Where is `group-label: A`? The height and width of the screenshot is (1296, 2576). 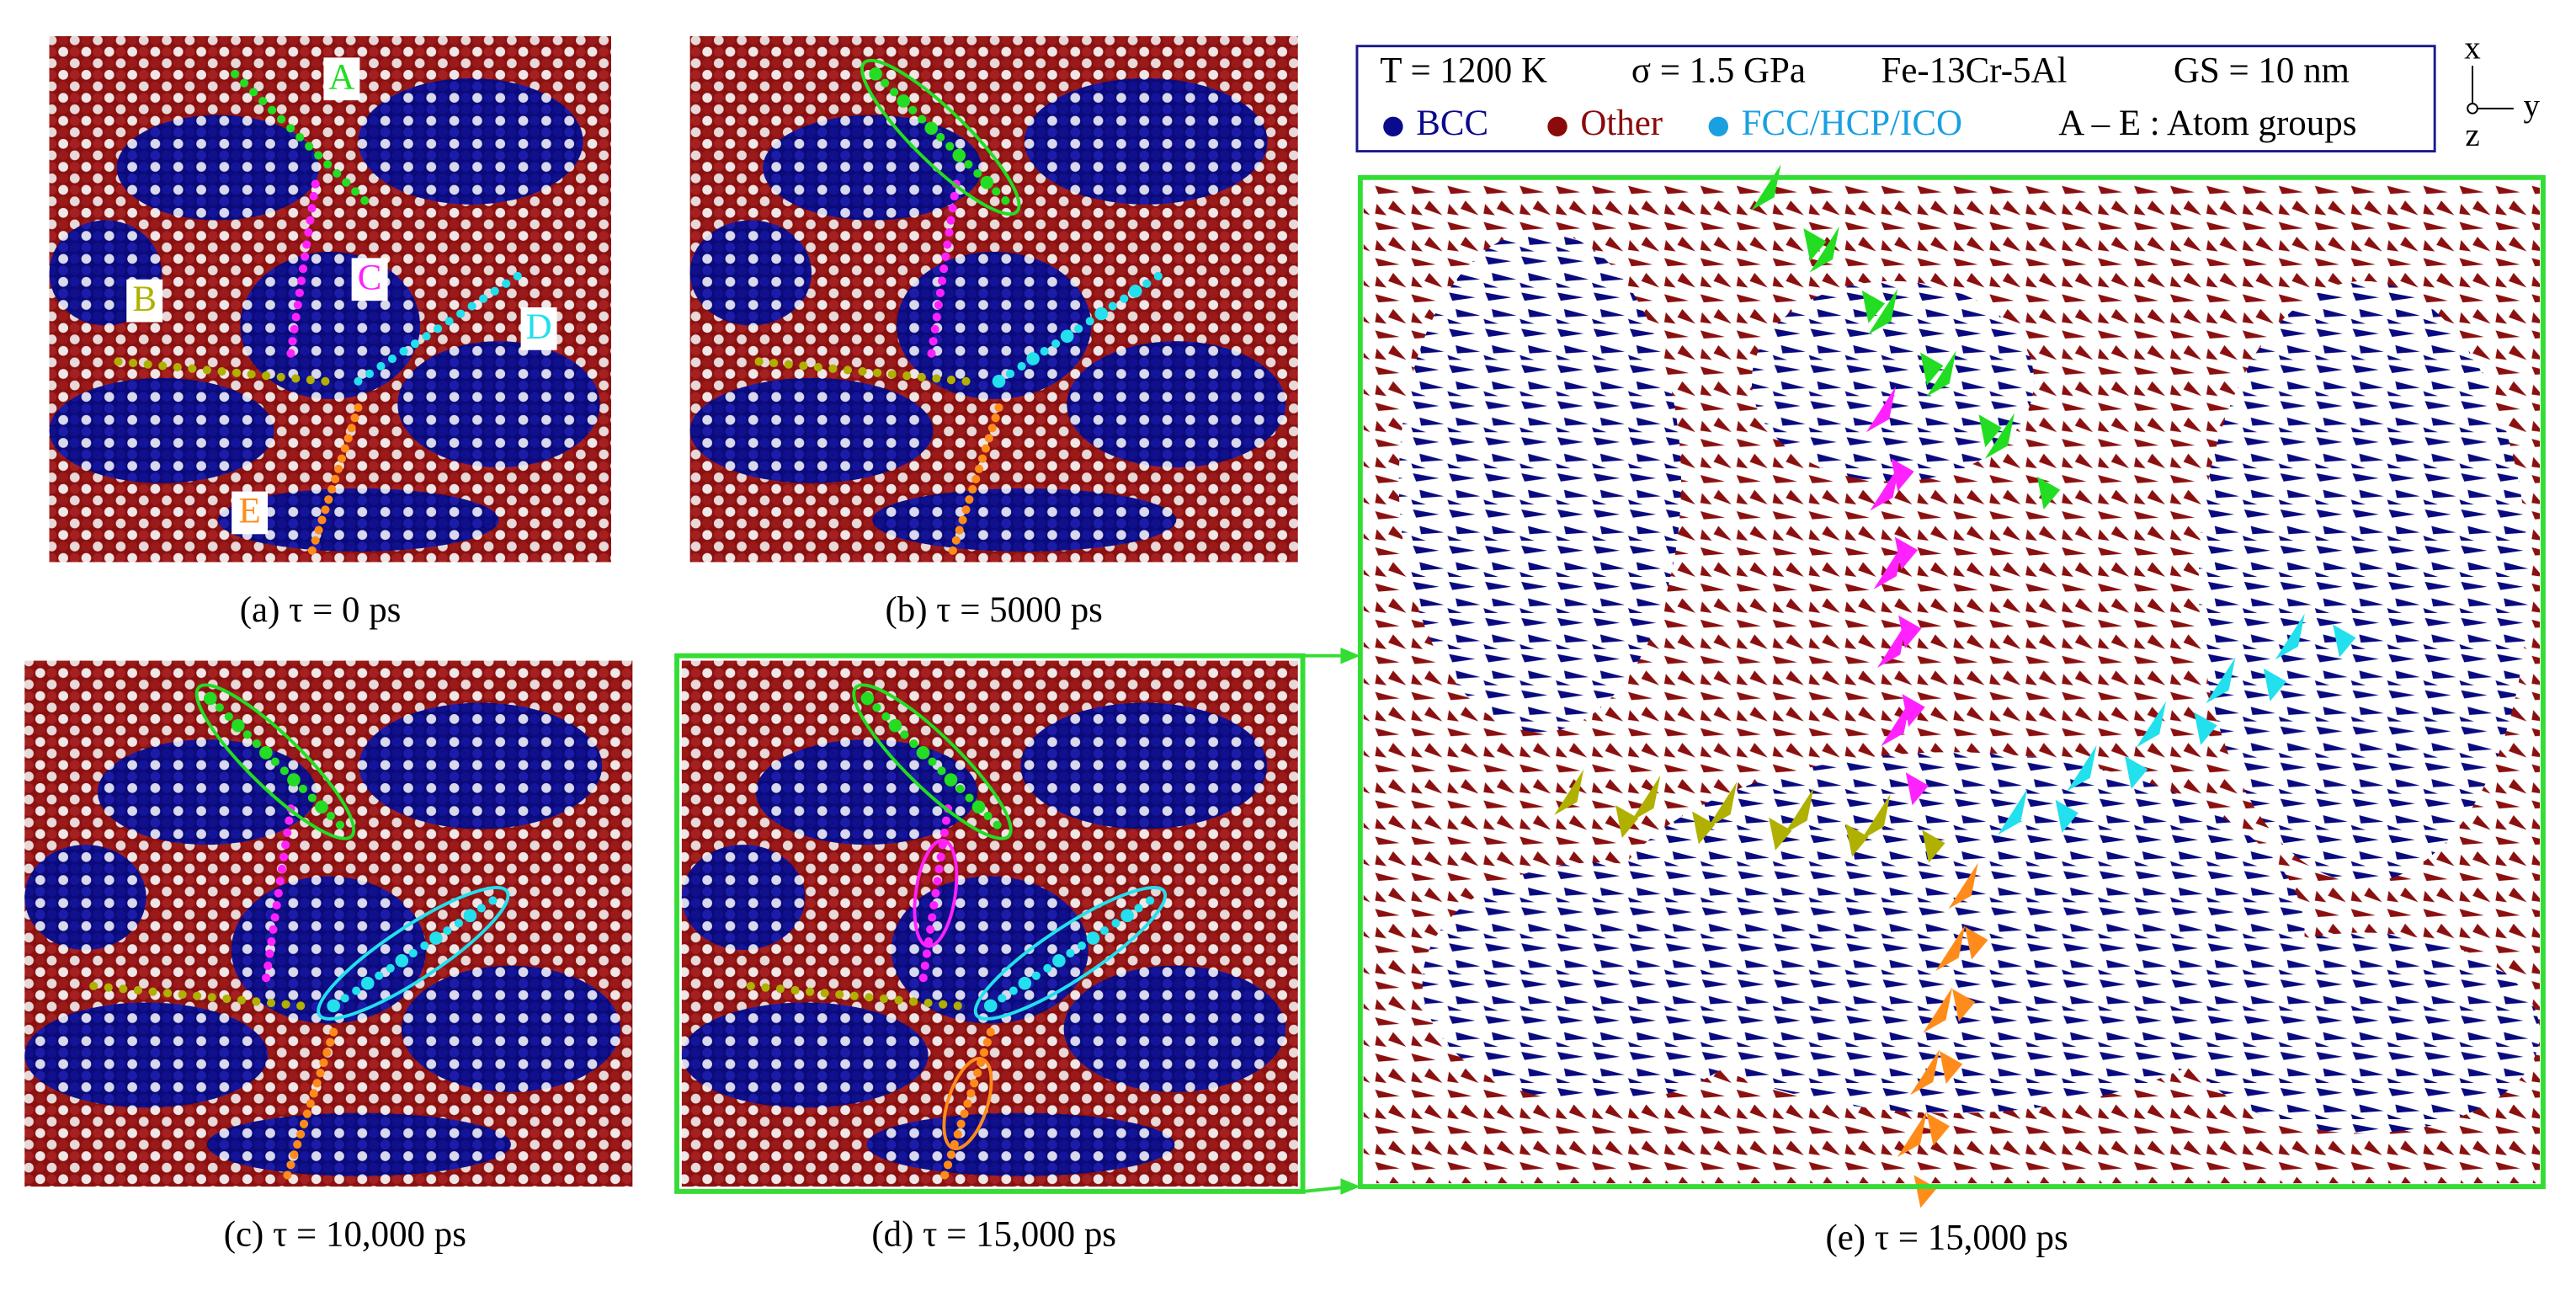 group-label: A is located at coordinates (341, 78).